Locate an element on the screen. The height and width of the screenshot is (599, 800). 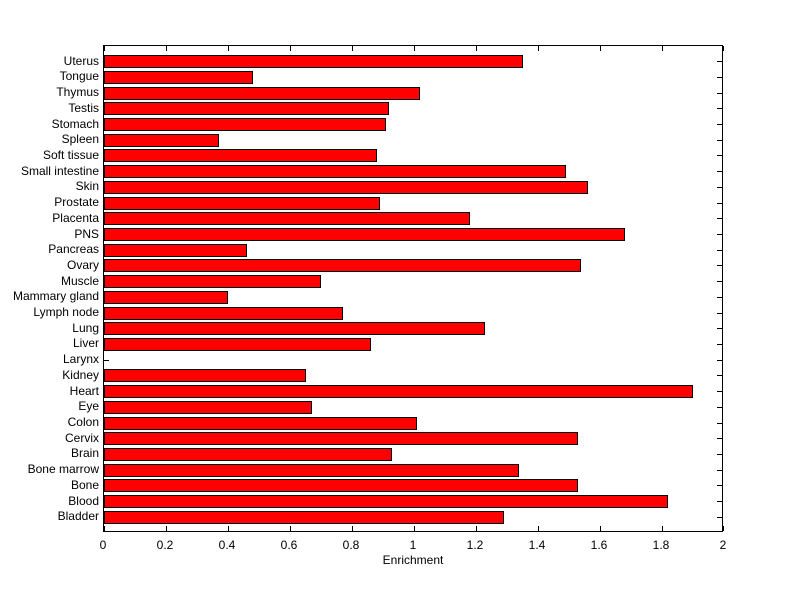
y-category-label-lung: Lung is located at coordinates (85, 327).